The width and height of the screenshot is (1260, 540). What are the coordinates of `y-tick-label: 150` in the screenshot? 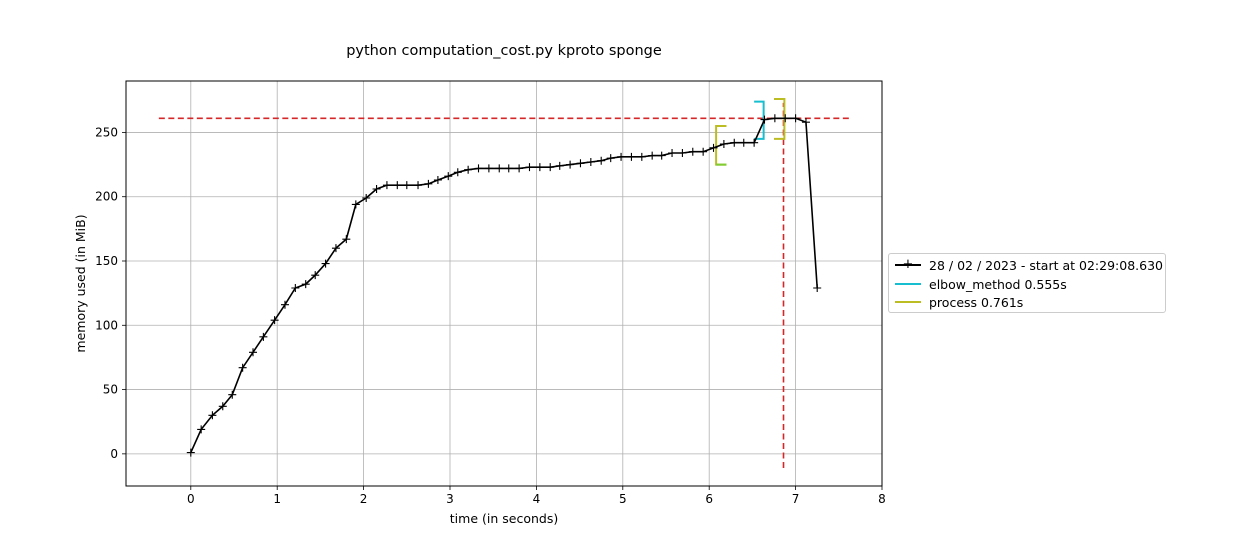 It's located at (106, 261).